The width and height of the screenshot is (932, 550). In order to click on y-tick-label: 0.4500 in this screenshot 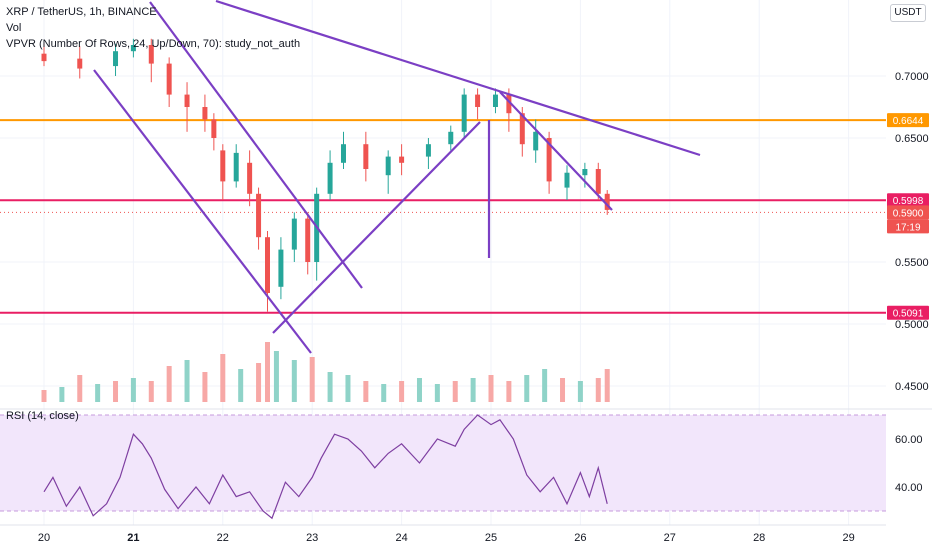, I will do `click(912, 387)`.